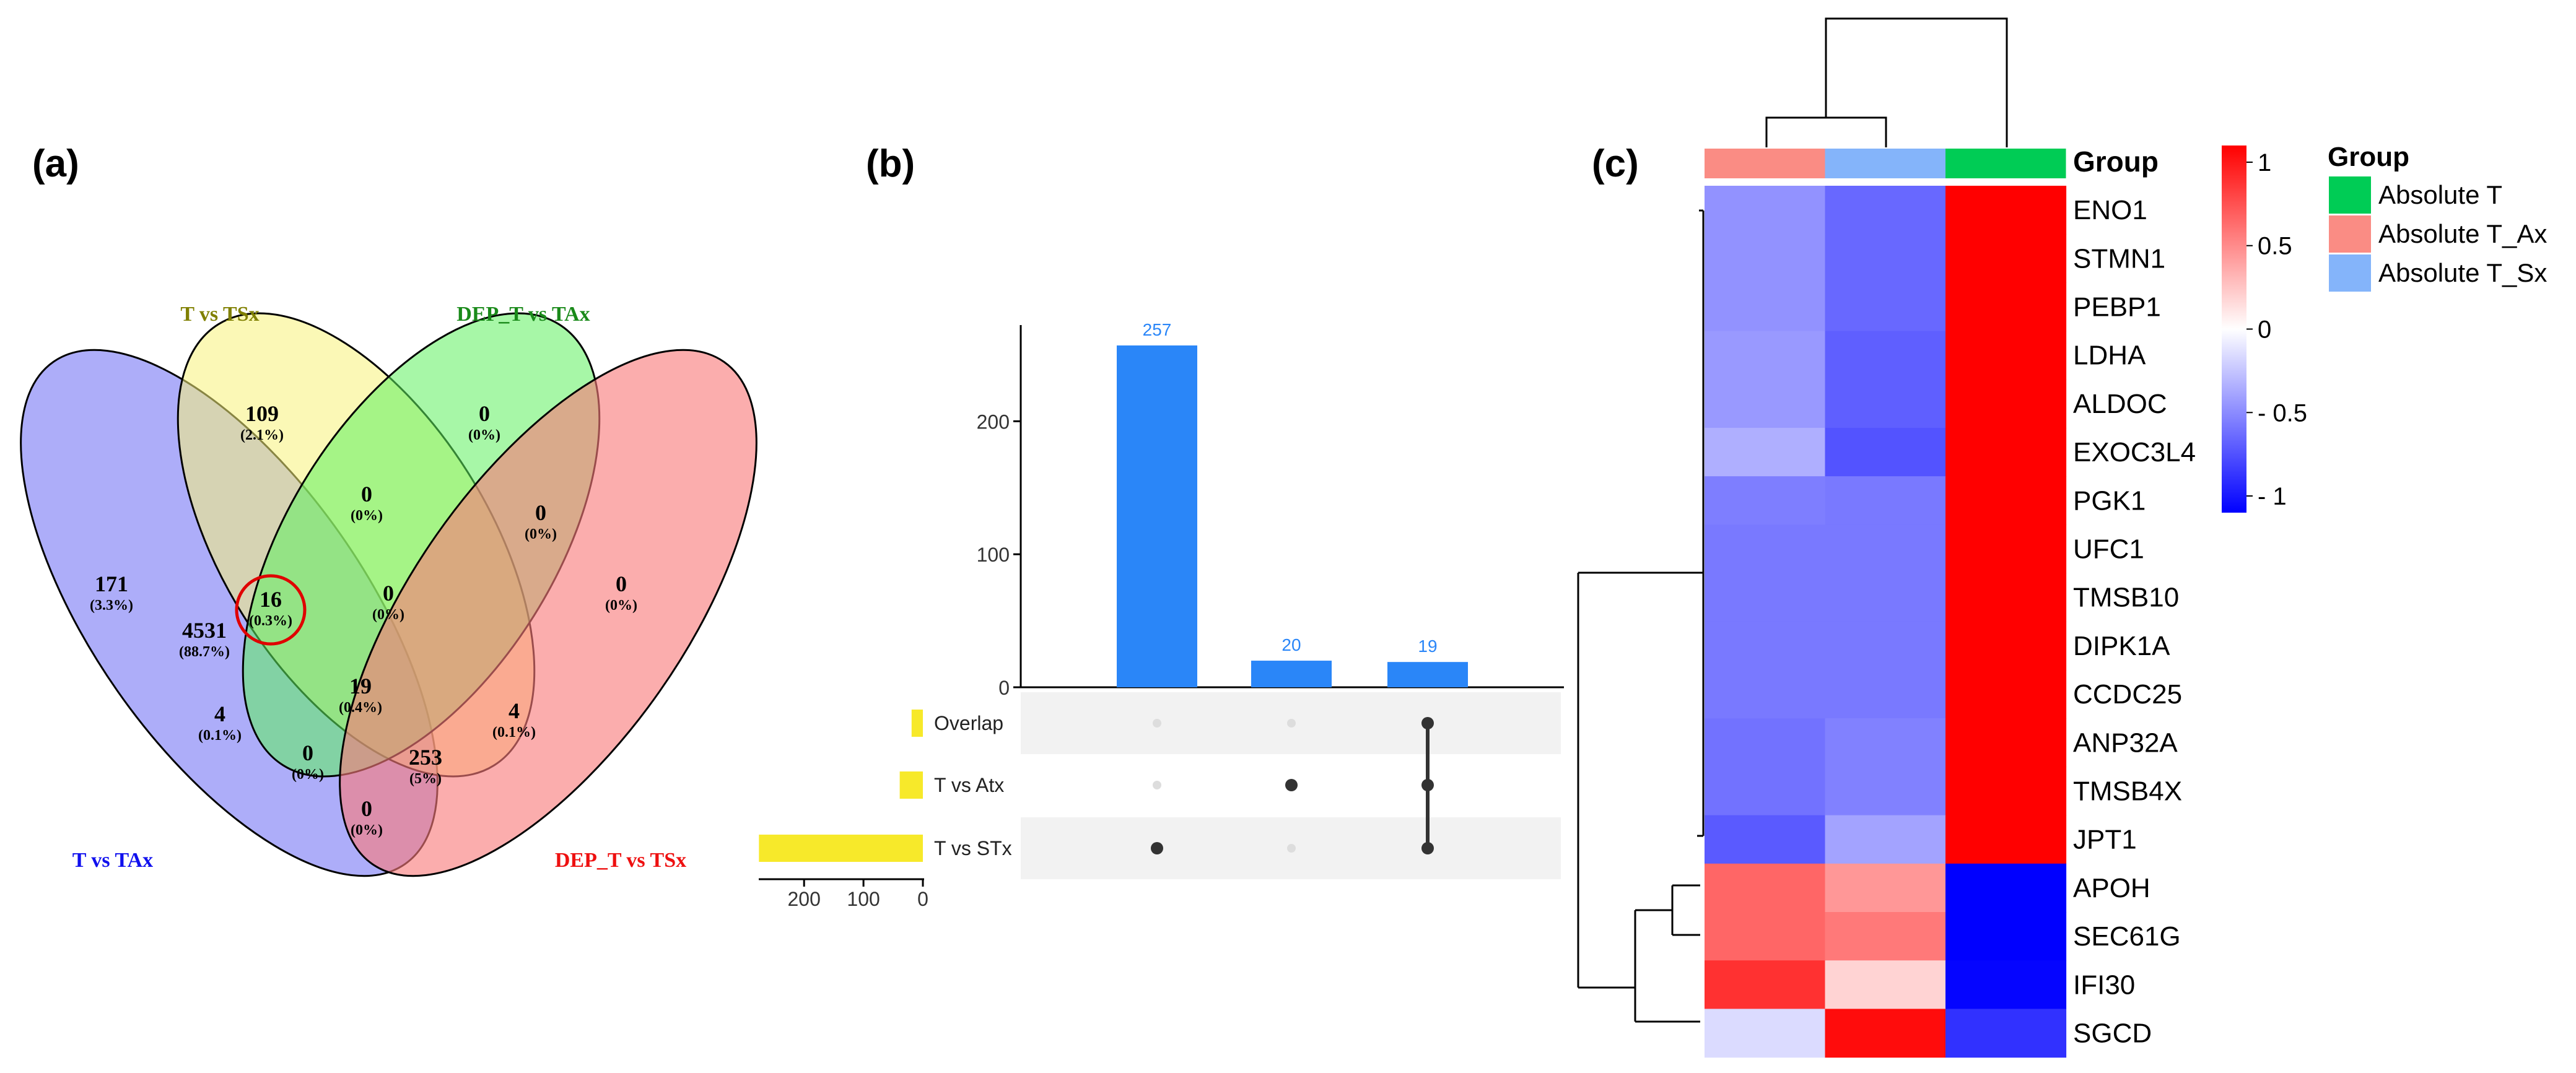 The image size is (2576, 1073). Describe the element at coordinates (2264, 162) in the screenshot. I see `colorbar-tick-label: 1` at that location.